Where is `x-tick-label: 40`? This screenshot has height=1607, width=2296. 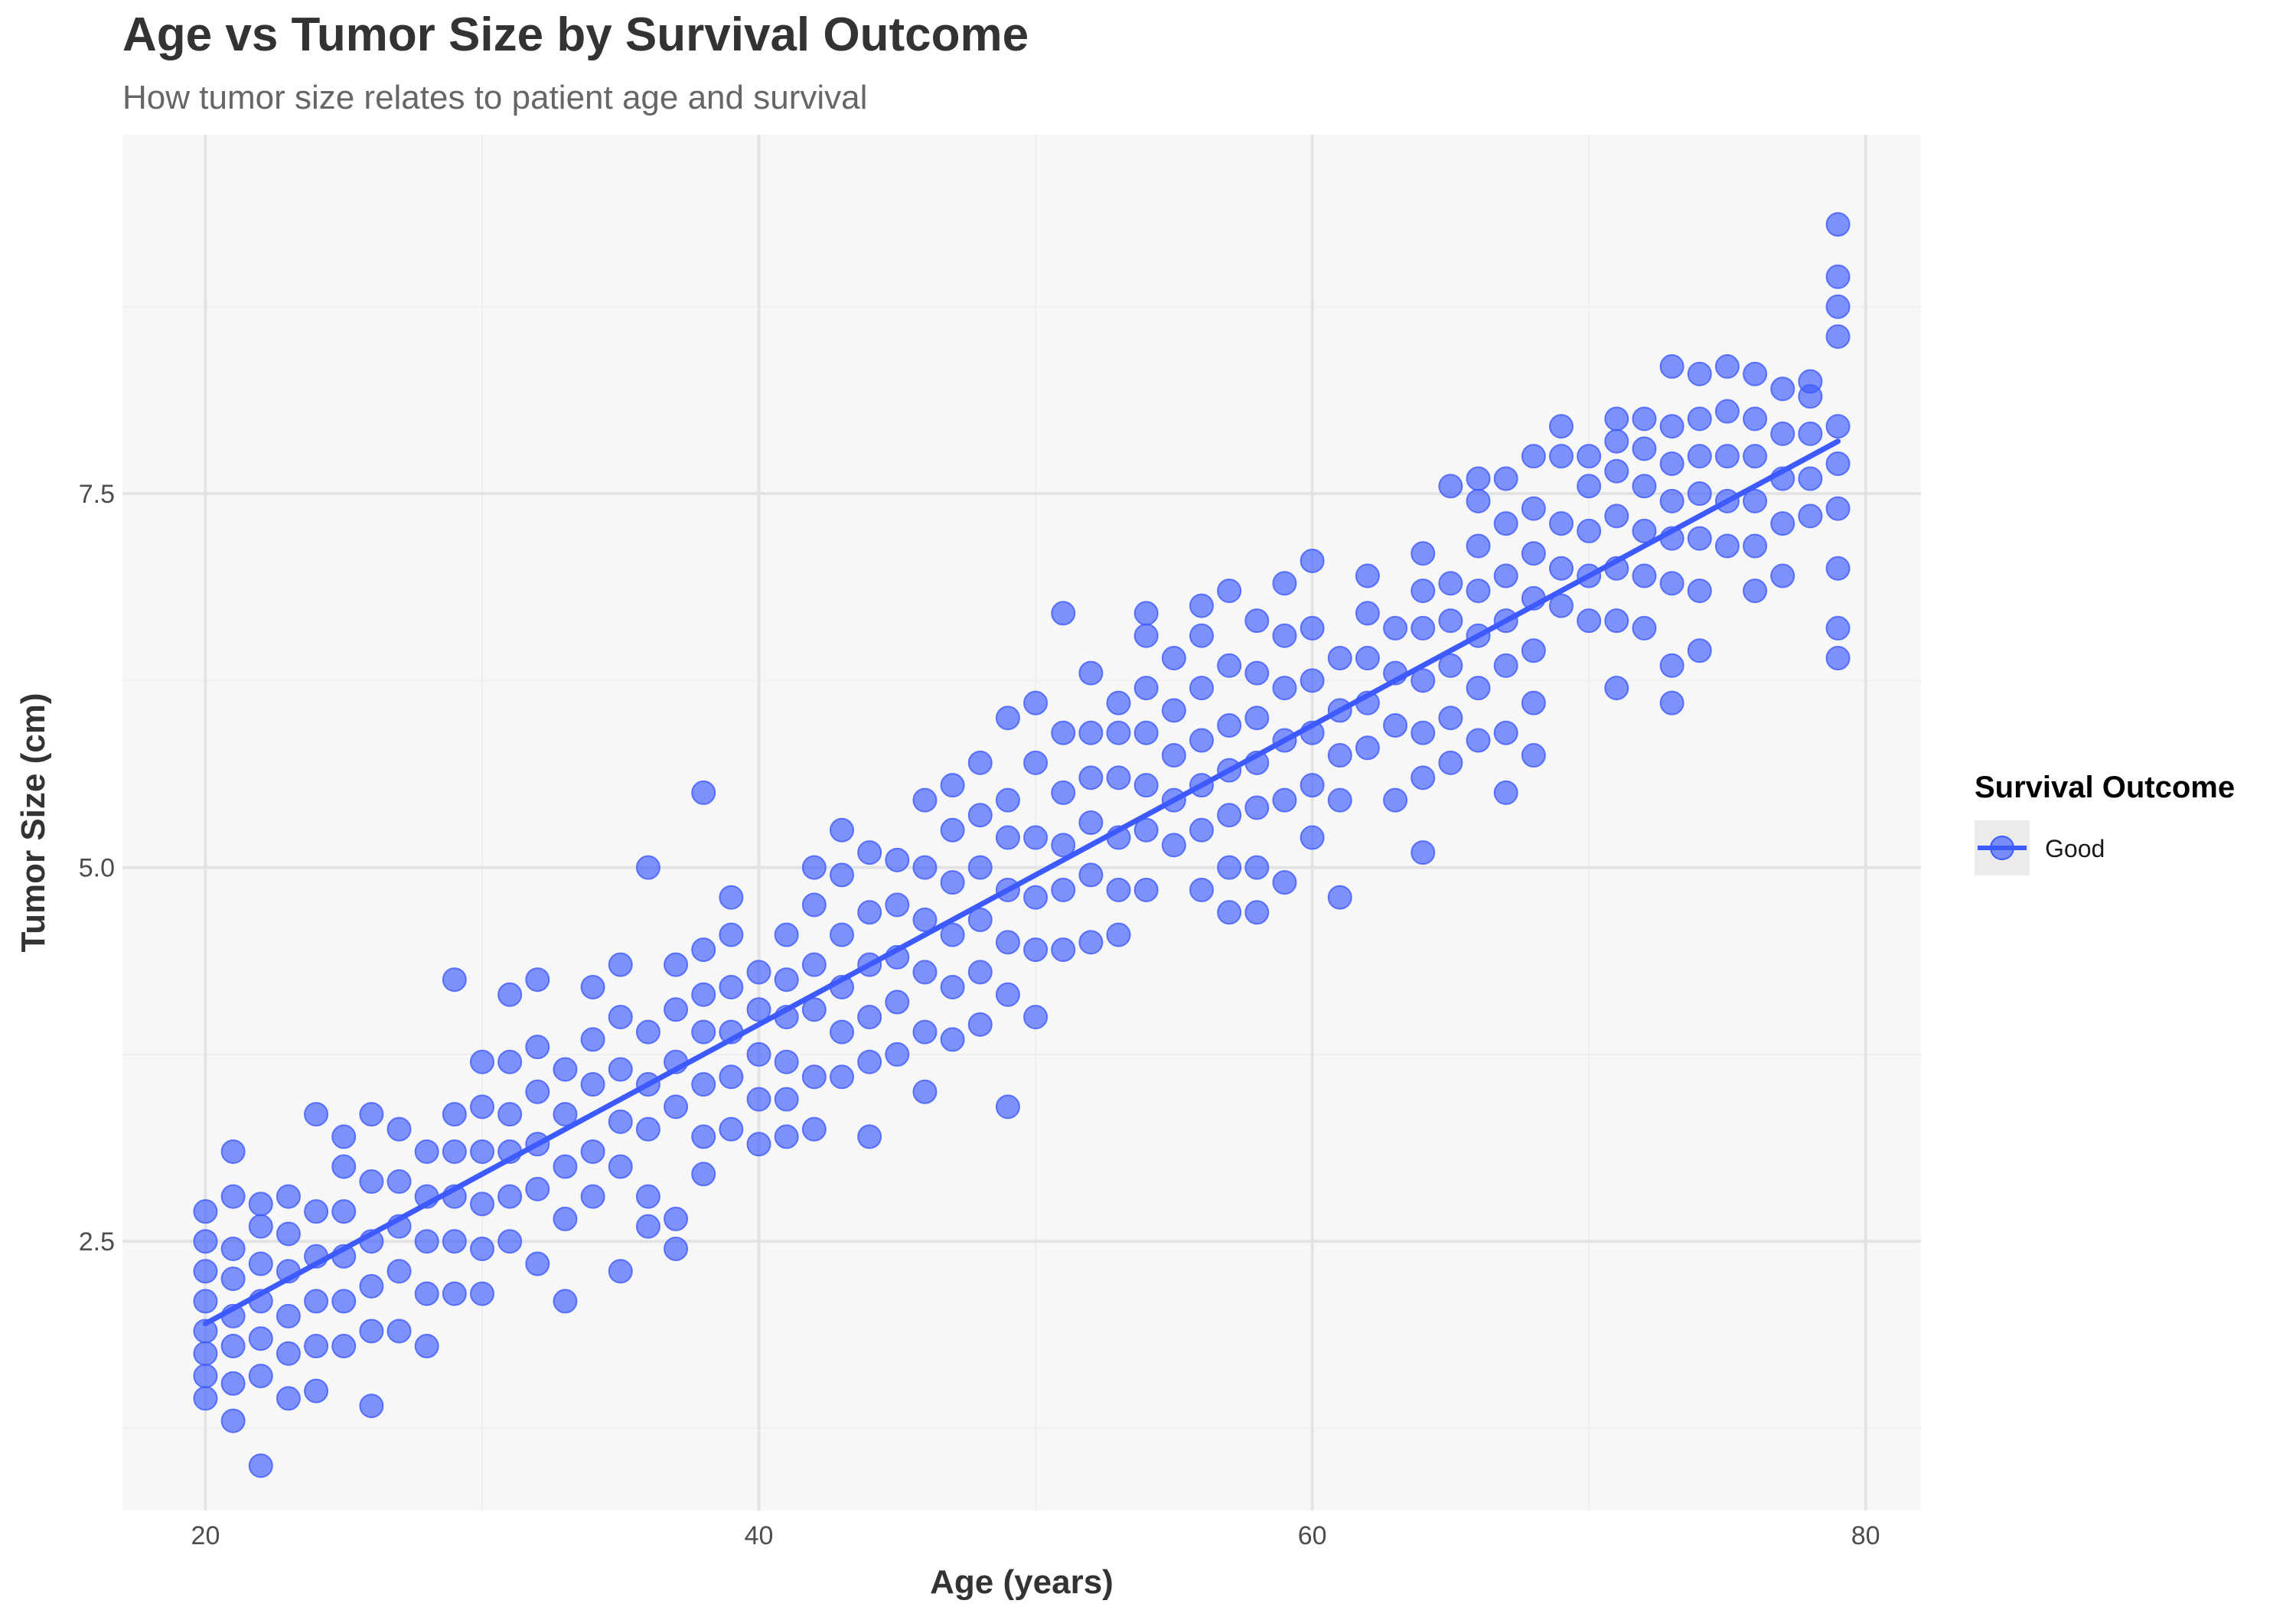 x-tick-label: 40 is located at coordinates (759, 1535).